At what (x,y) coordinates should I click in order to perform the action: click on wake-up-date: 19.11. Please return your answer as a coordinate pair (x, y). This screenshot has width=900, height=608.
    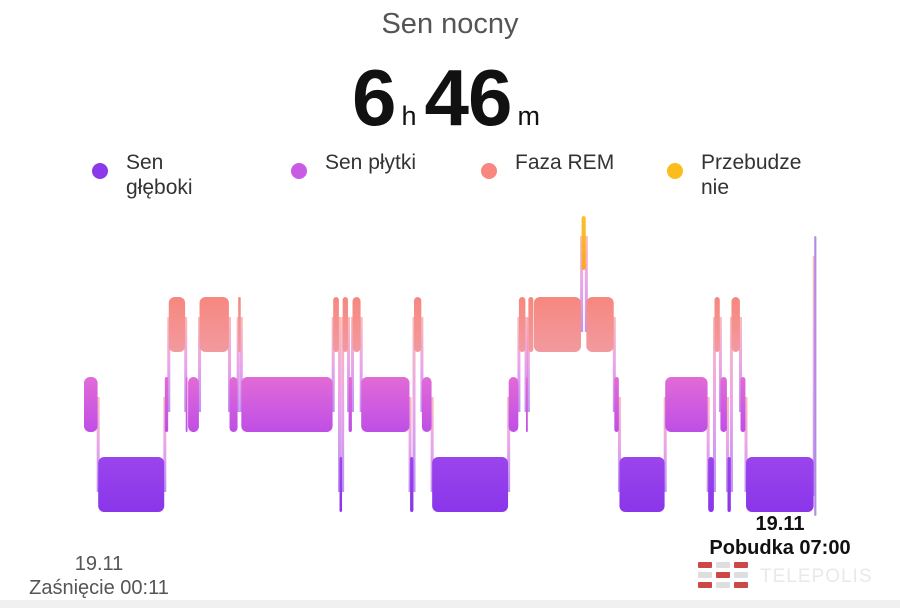
    Looking at the image, I should click on (780, 524).